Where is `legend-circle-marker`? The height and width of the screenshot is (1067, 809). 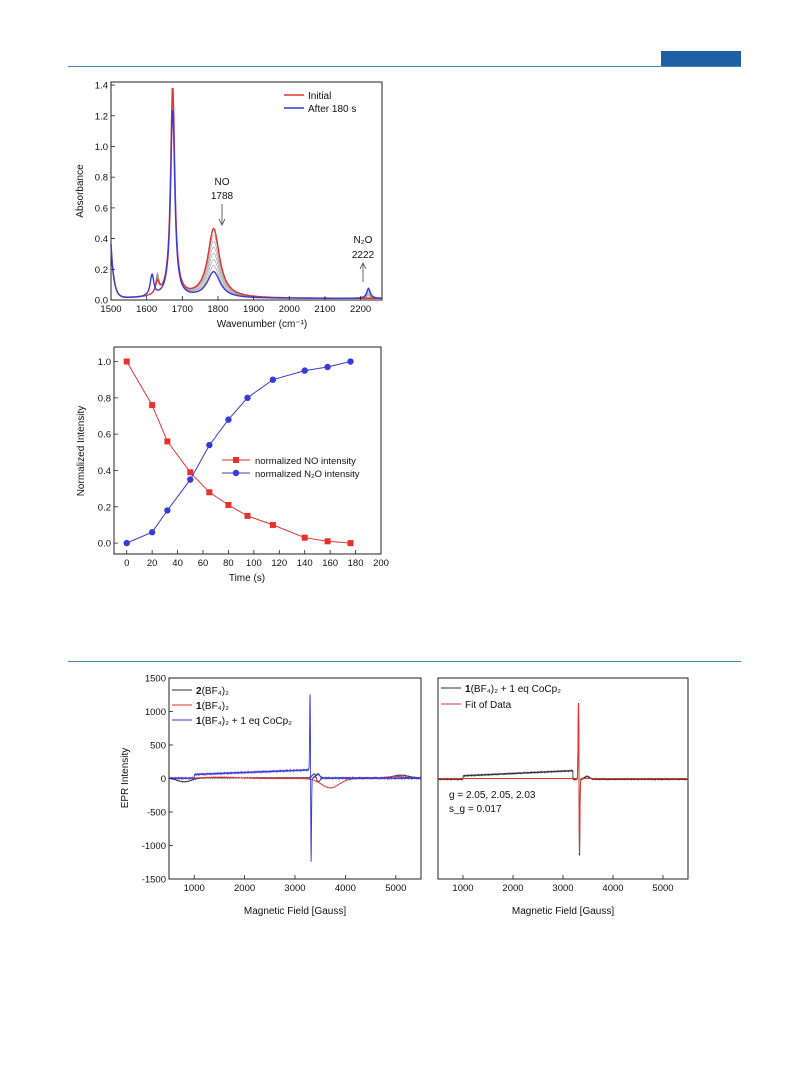
legend-circle-marker is located at coordinates (236, 473).